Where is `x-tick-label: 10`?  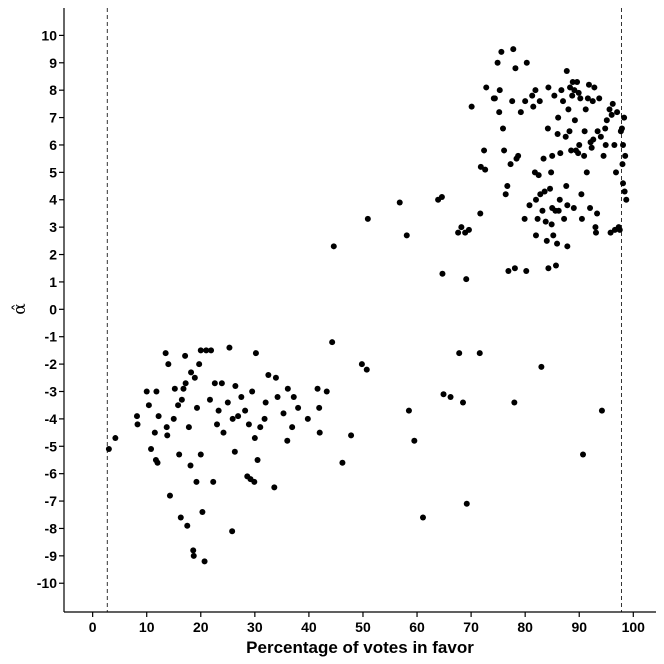 x-tick-label: 10 is located at coordinates (147, 627).